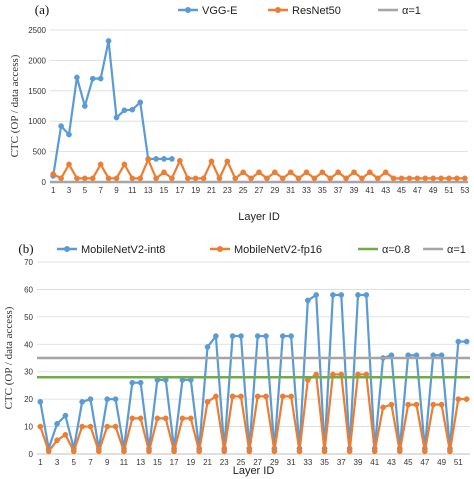 The image size is (474, 479). What do you see at coordinates (338, 190) in the screenshot?
I see `x-tick-label: 37` at bounding box center [338, 190].